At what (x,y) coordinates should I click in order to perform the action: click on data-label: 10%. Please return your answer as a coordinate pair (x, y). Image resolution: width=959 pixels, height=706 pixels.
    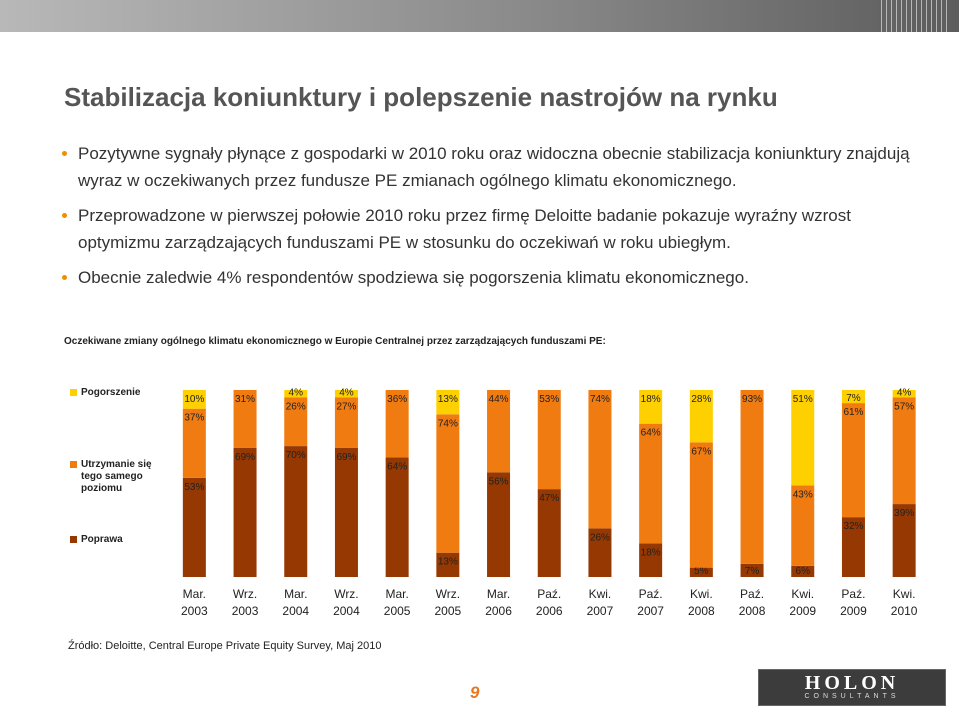
    Looking at the image, I should click on (194, 399).